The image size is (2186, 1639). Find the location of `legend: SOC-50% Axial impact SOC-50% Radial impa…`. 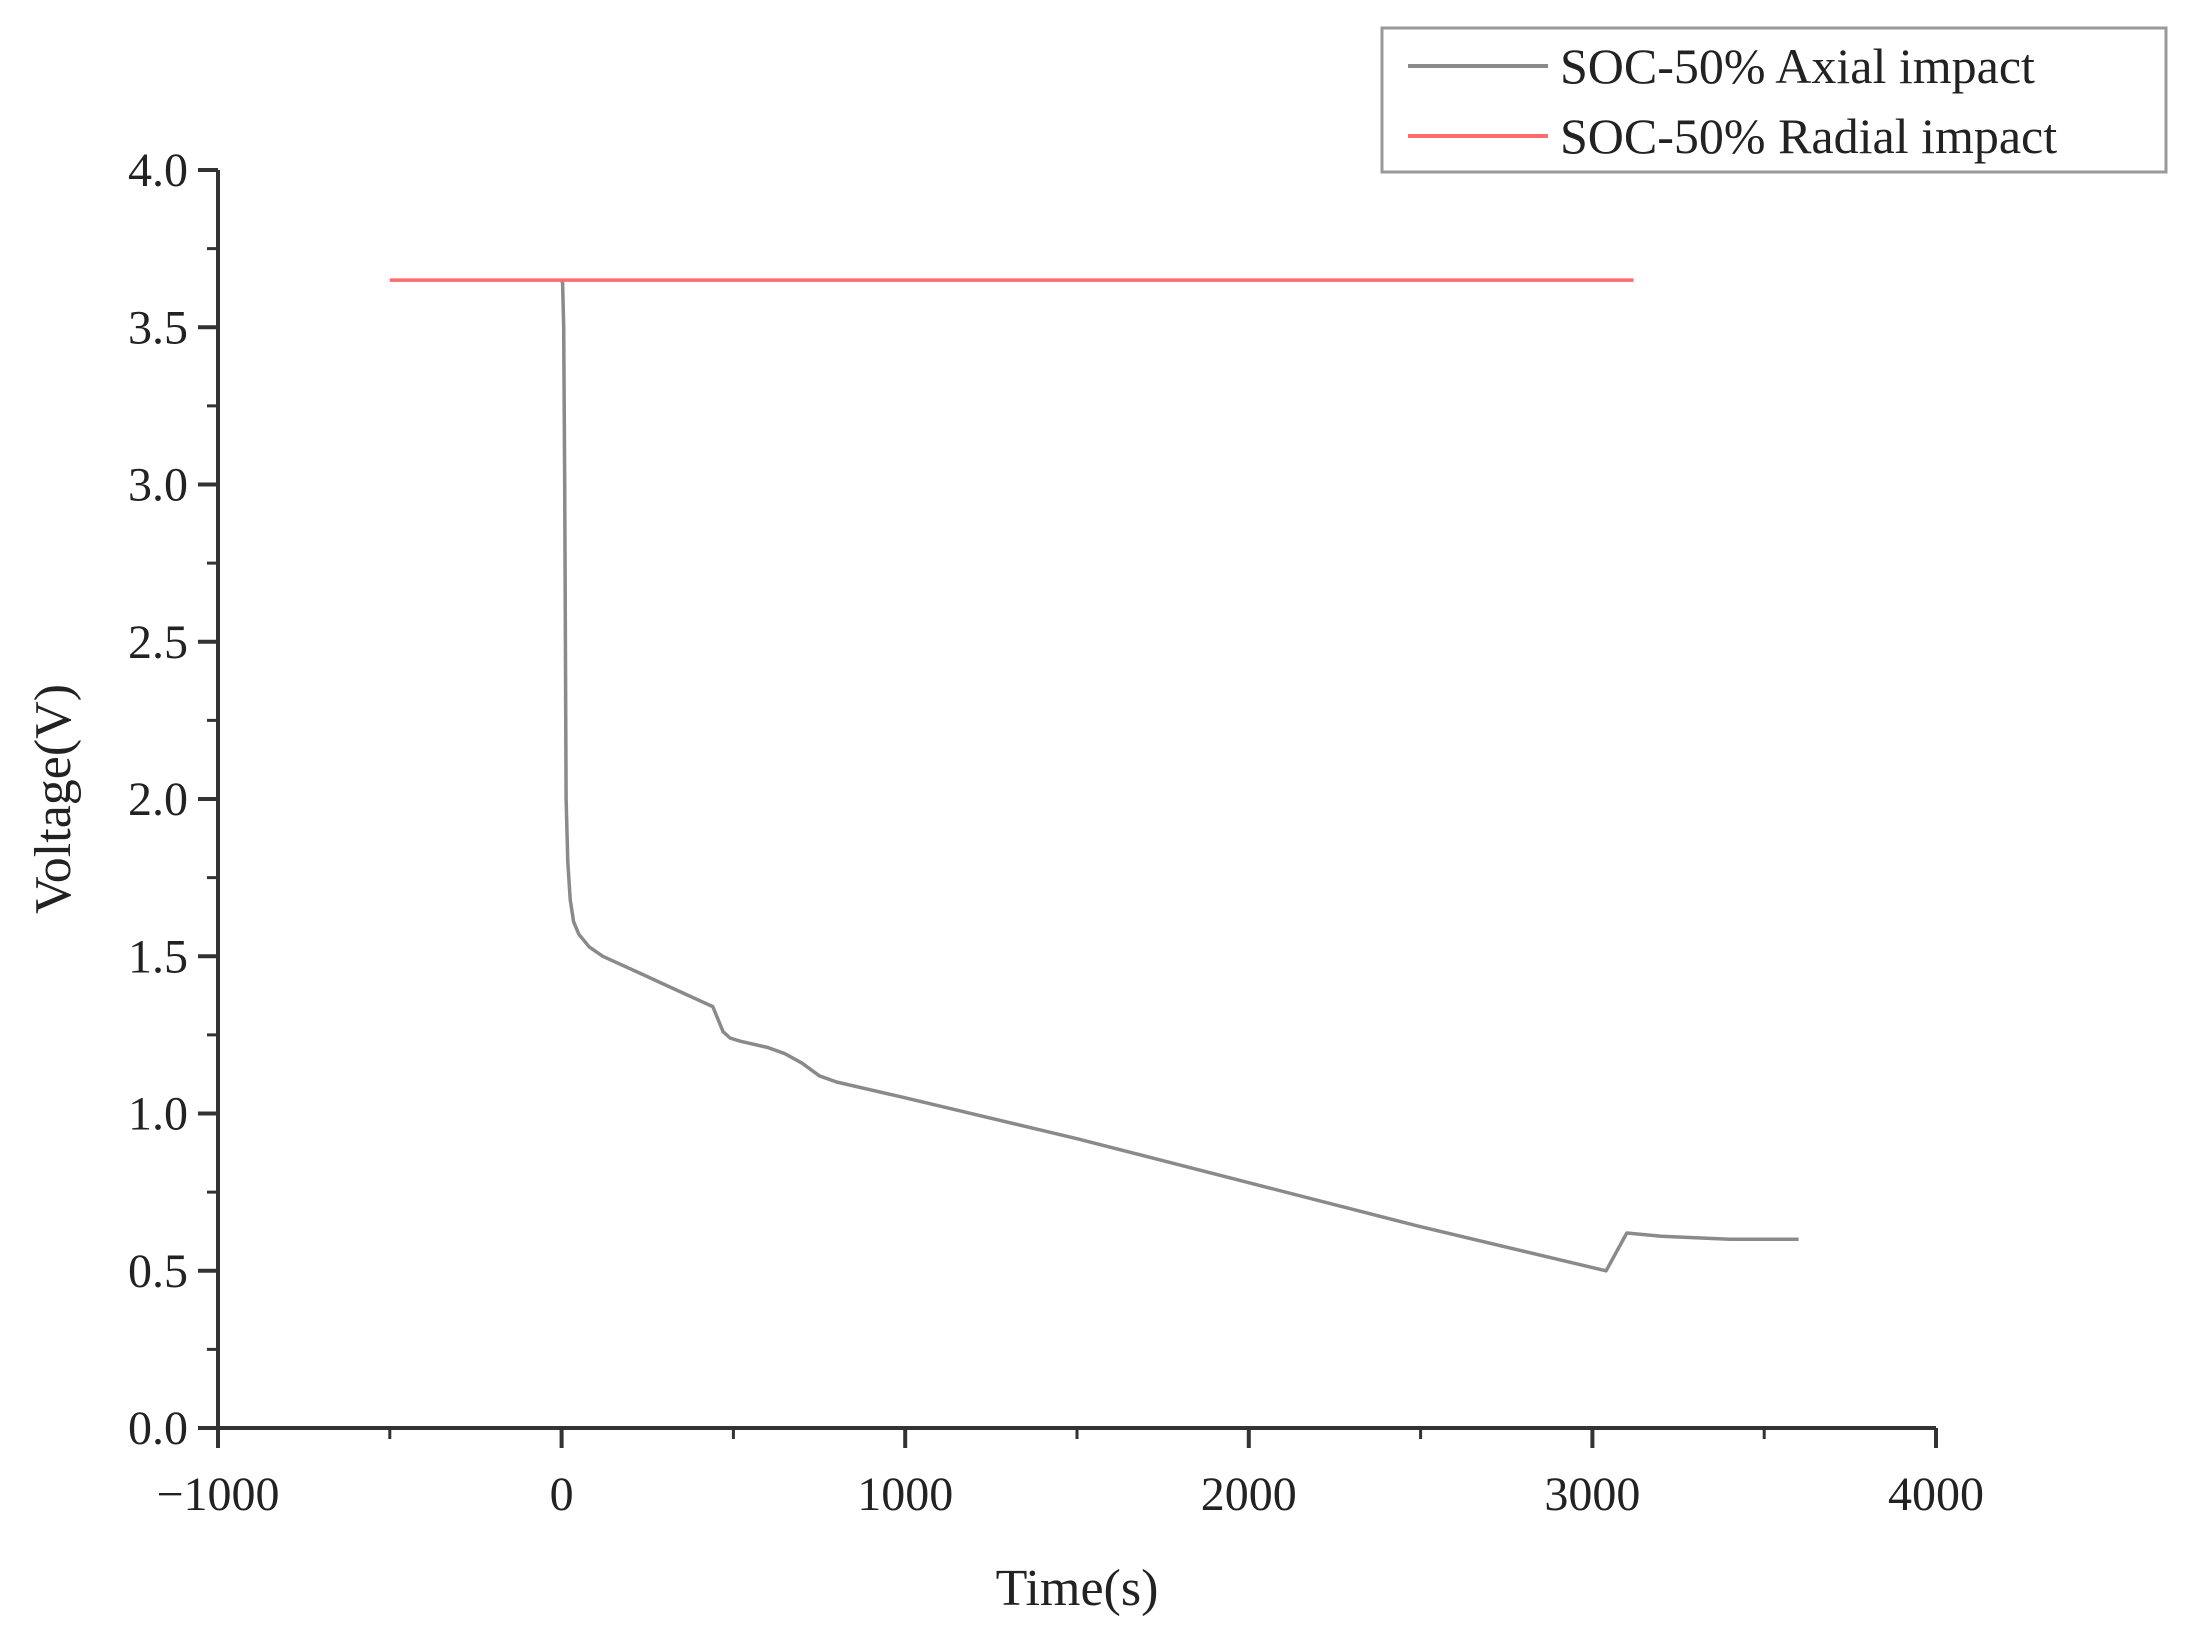

legend: SOC-50% Axial impact SOC-50% Radial impa… is located at coordinates (1774, 100).